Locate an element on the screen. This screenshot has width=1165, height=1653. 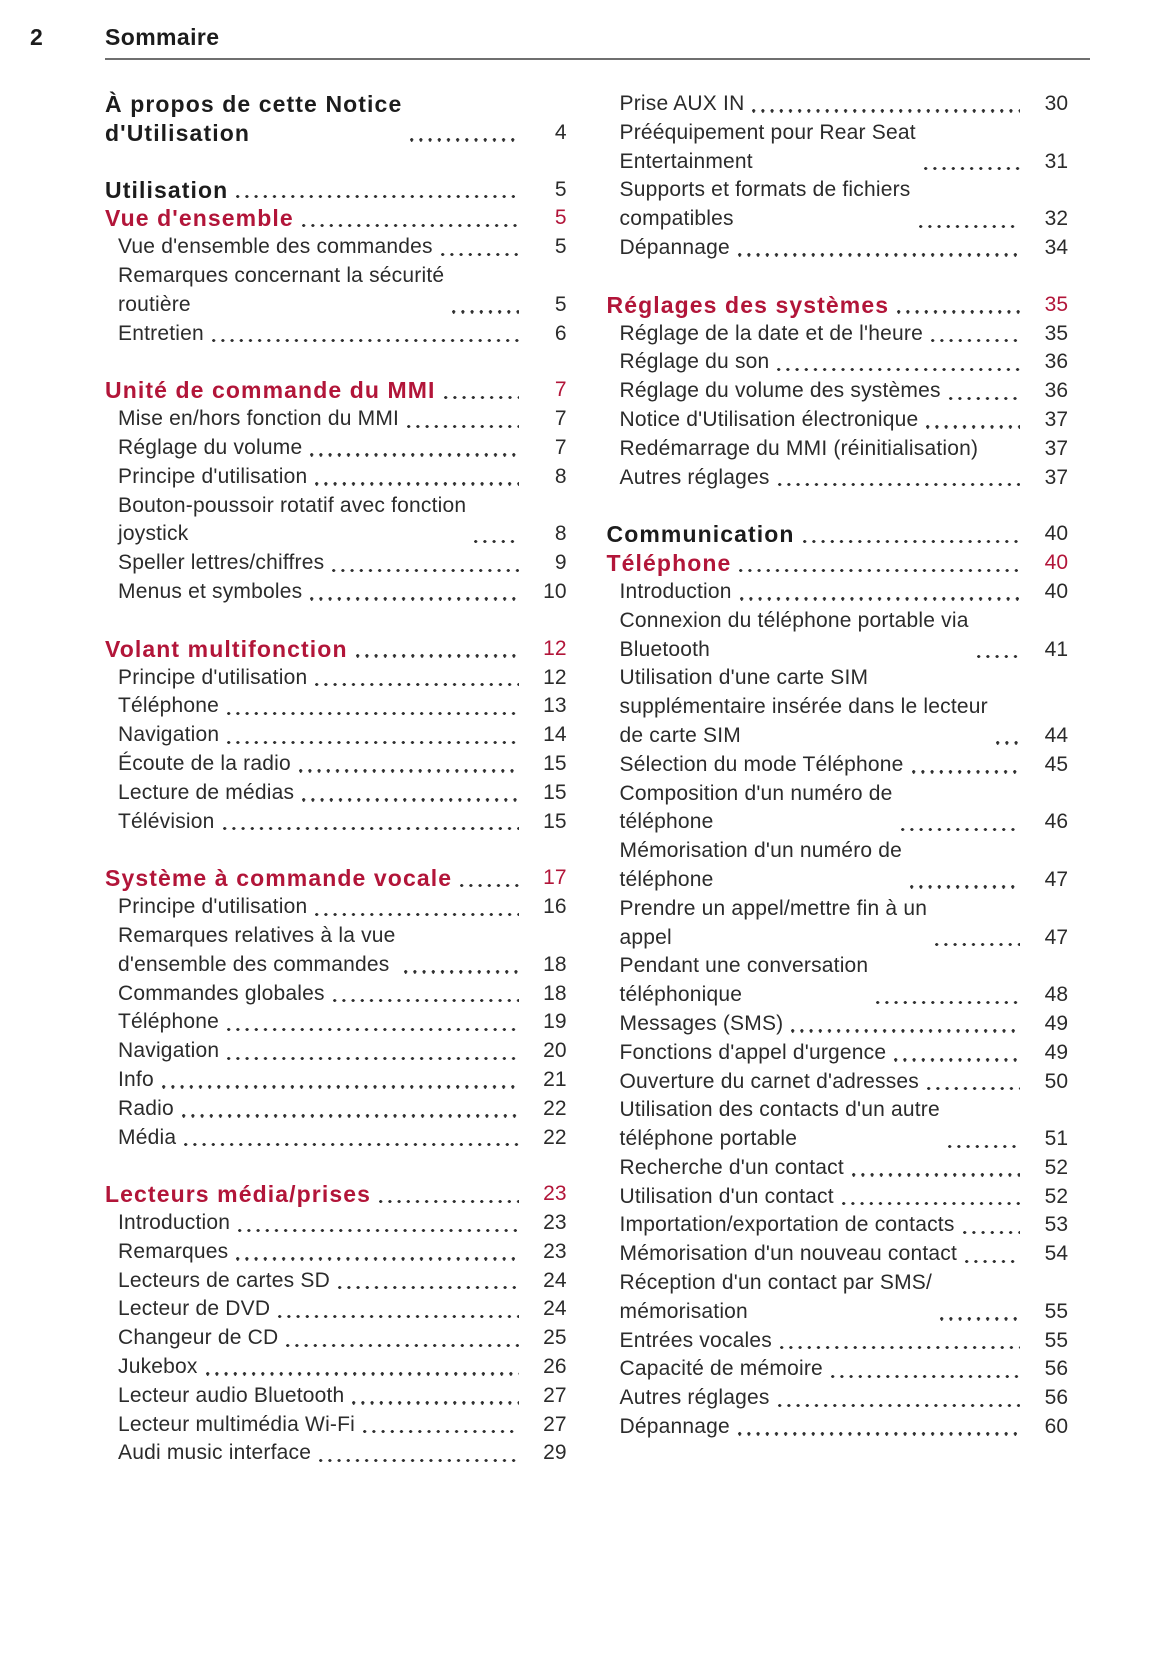
toc-entry-label: Réglage de la date et de l'heure is located at coordinates (771, 333).